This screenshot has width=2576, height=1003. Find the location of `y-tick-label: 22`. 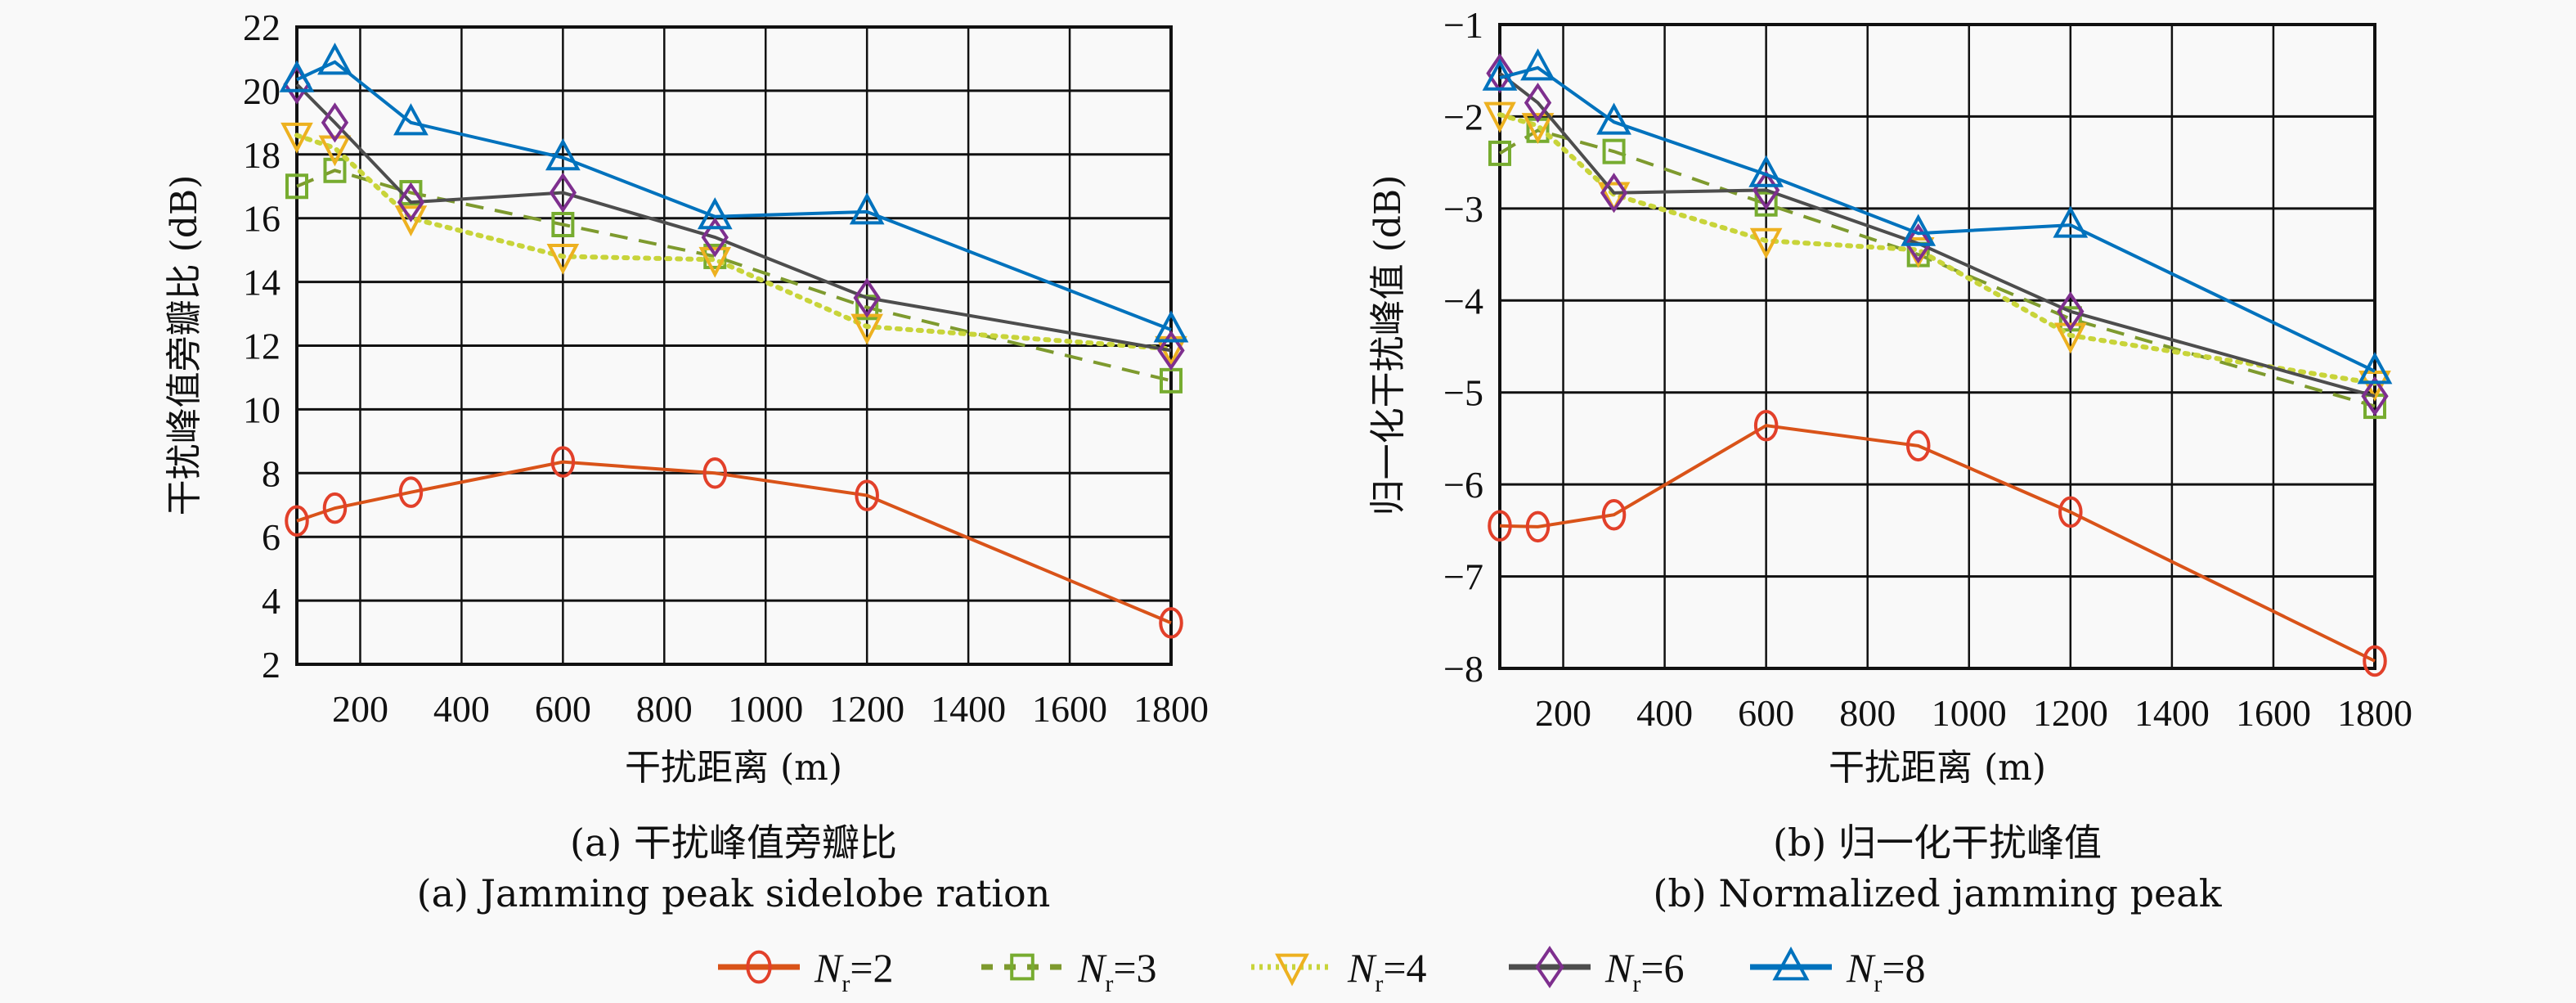

y-tick-label: 22 is located at coordinates (261, 27).